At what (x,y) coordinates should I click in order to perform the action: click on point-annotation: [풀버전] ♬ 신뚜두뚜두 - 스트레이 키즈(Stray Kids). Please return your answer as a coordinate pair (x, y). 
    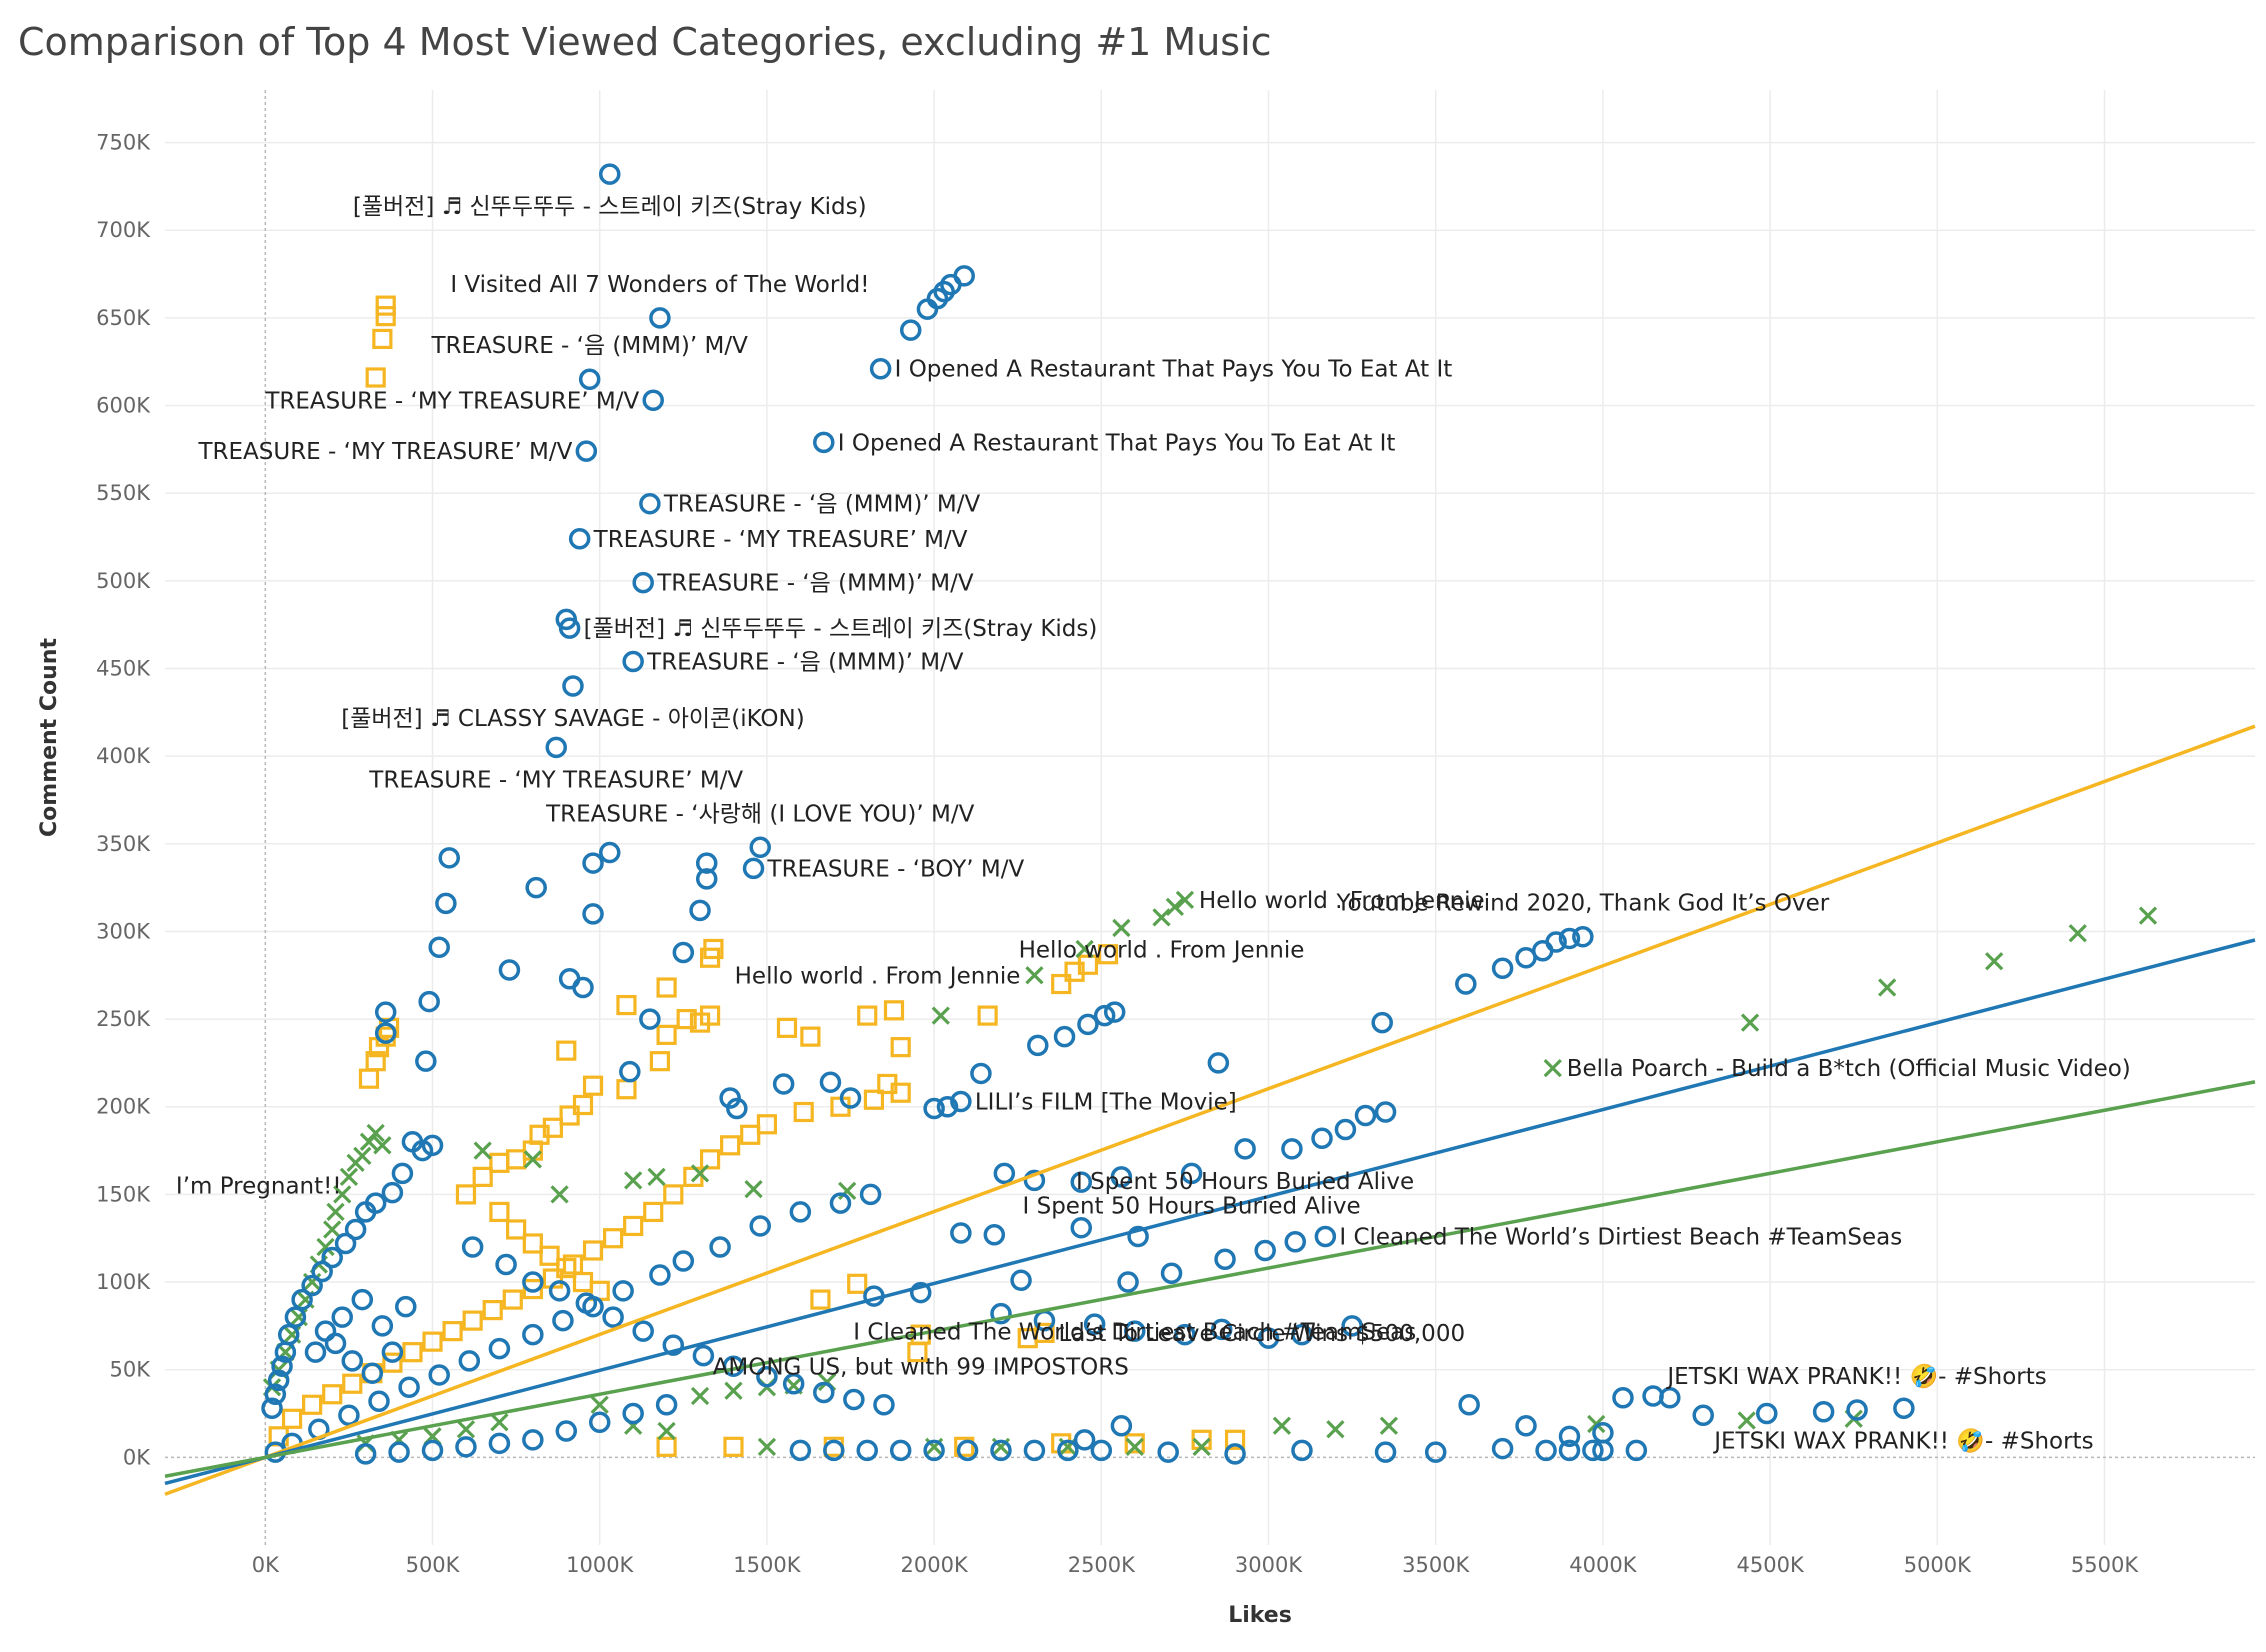
    Looking at the image, I should click on (610, 207).